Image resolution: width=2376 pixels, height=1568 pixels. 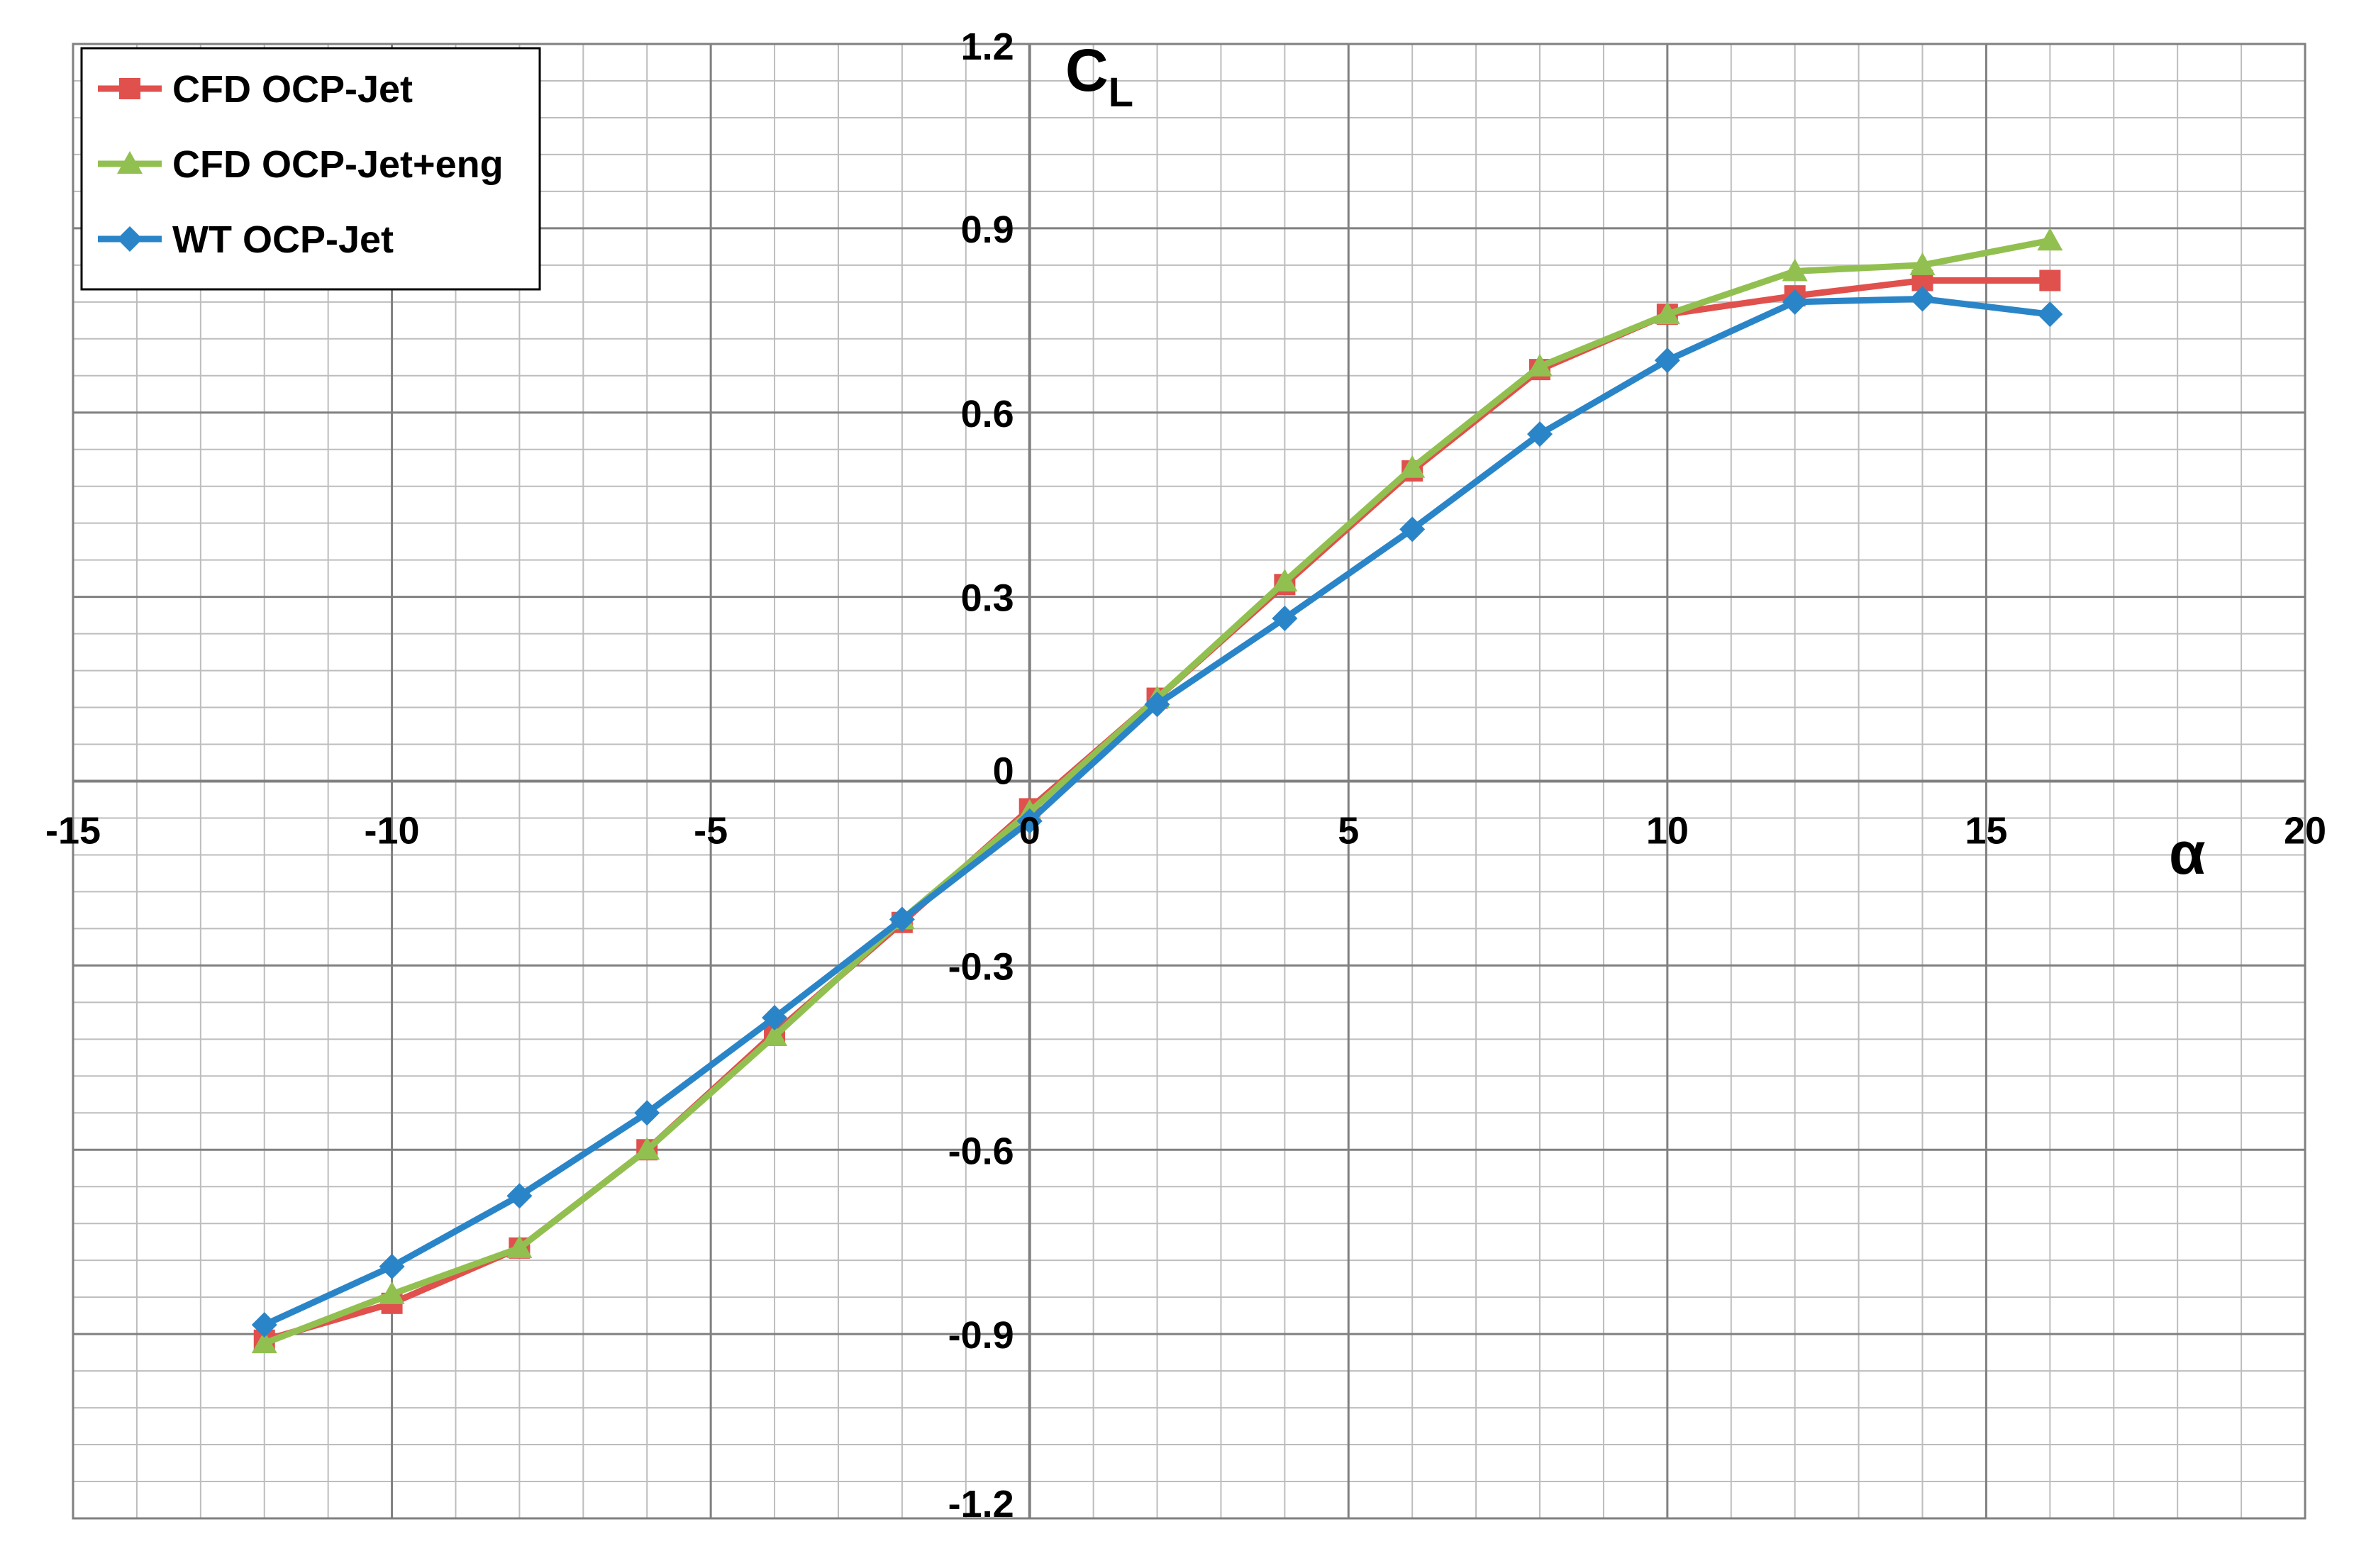 I want to click on x-tick-label: 0, so click(x=1029, y=831).